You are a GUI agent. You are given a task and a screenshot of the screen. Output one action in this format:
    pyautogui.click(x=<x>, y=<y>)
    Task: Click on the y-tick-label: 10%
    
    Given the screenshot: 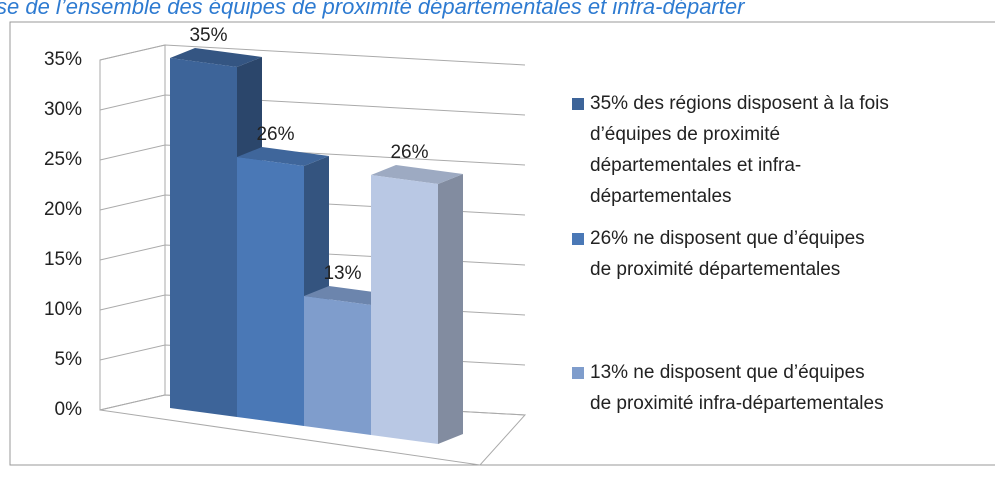 What is the action you would take?
    pyautogui.click(x=63, y=309)
    